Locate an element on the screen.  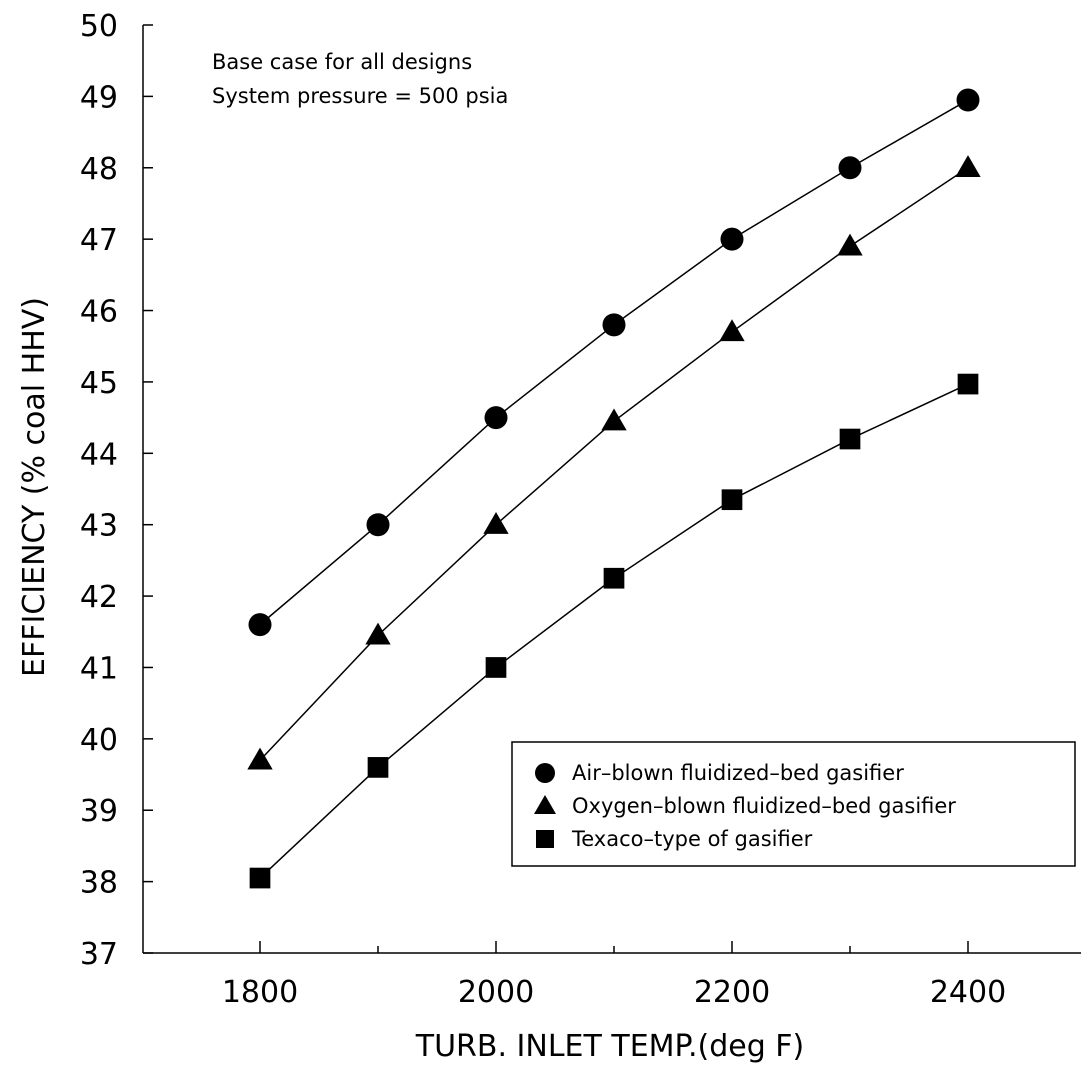
y-tick-label: 46 is located at coordinates (99, 312).